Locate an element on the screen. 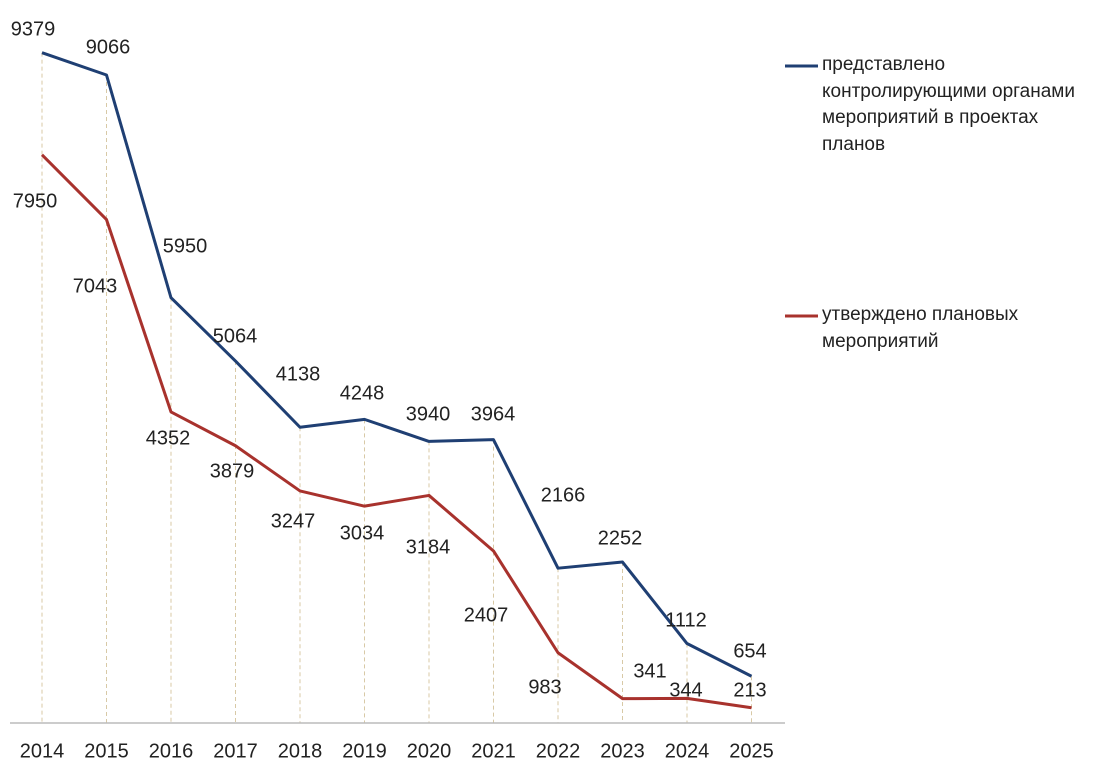 Image resolution: width=1096 pixels, height=762 pixels. data-label: 7950 is located at coordinates (35, 201).